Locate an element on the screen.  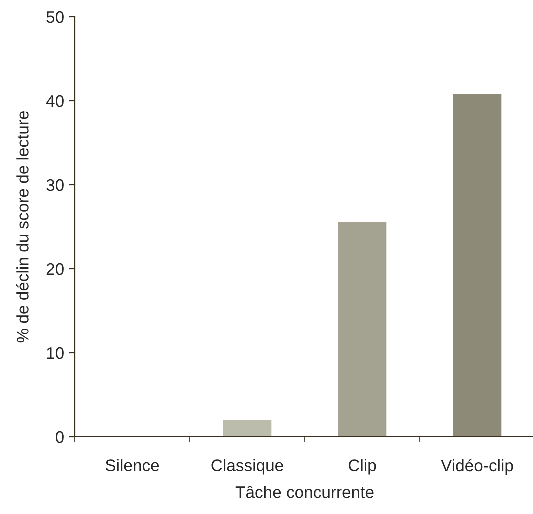
y-tick-label: 20 is located at coordinates (55, 269).